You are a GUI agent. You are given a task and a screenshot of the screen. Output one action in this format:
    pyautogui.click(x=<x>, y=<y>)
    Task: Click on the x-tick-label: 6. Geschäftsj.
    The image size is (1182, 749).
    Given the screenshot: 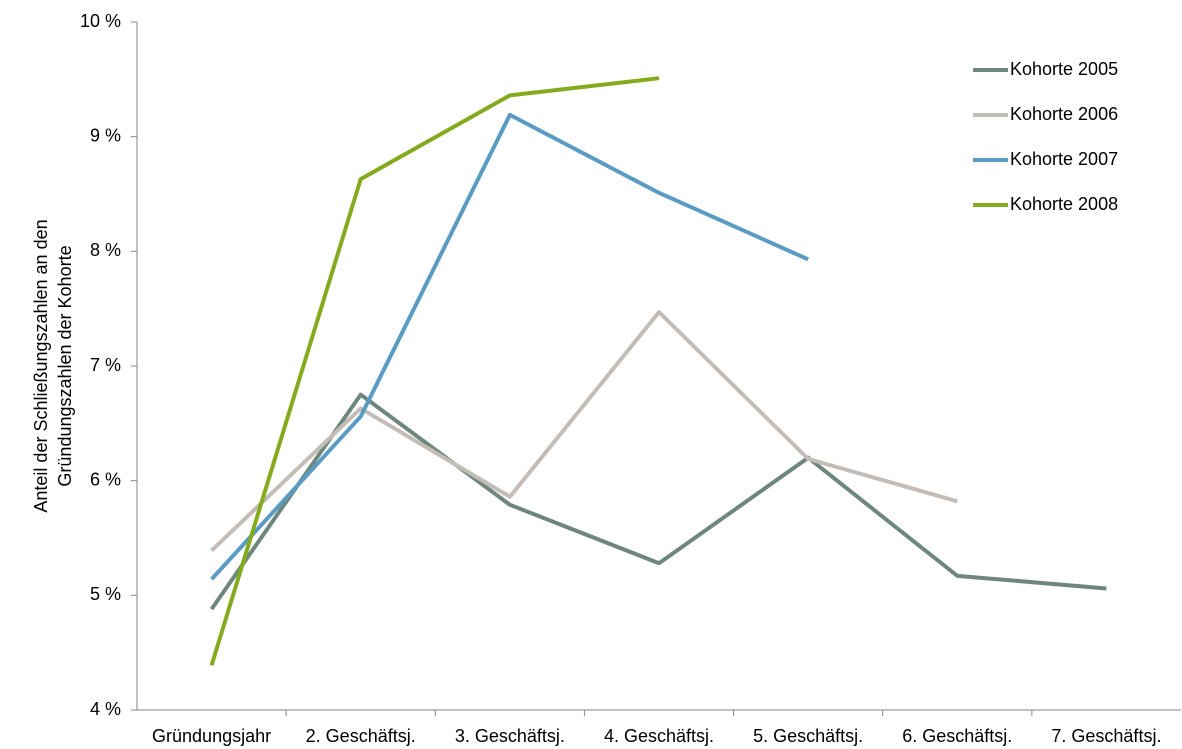 What is the action you would take?
    pyautogui.click(x=957, y=736)
    